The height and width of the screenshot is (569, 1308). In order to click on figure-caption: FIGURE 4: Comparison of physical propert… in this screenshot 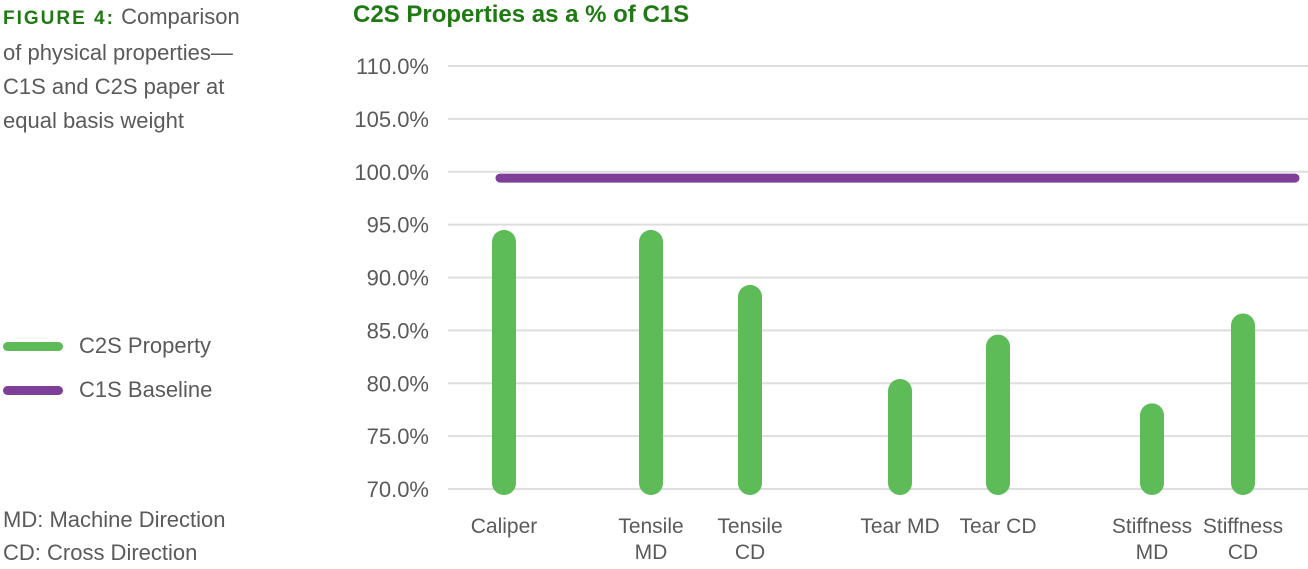, I will do `click(153, 69)`.